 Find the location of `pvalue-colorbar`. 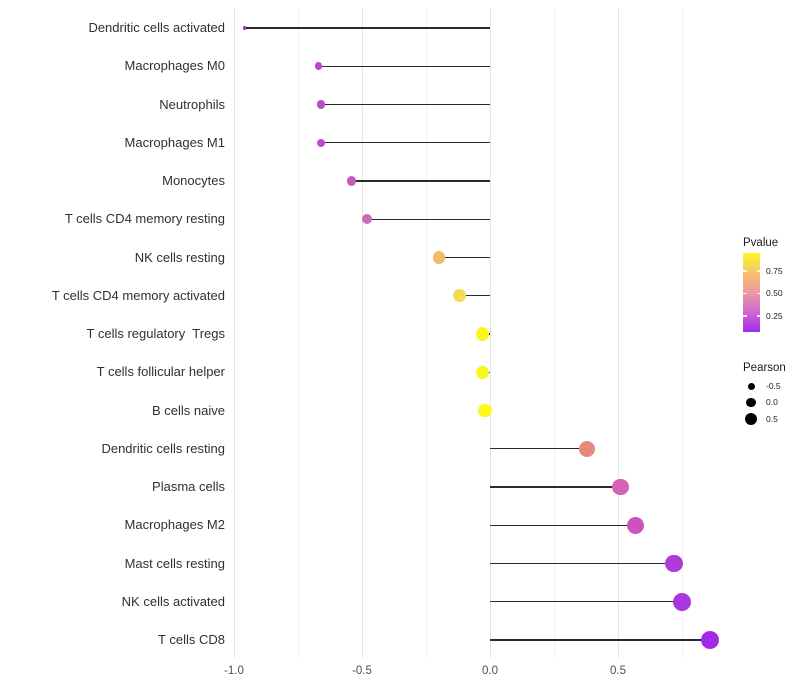

pvalue-colorbar is located at coordinates (751, 292).